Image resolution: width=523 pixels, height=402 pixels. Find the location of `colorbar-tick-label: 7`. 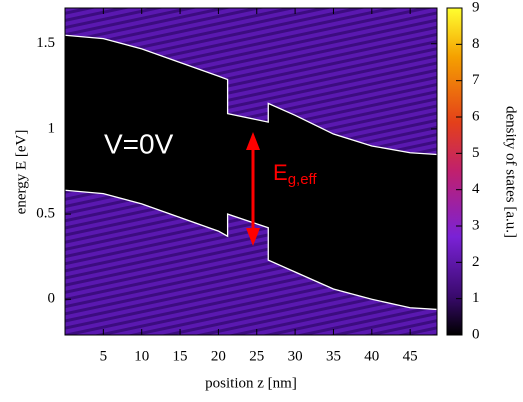

colorbar-tick-label: 7 is located at coordinates (476, 80).